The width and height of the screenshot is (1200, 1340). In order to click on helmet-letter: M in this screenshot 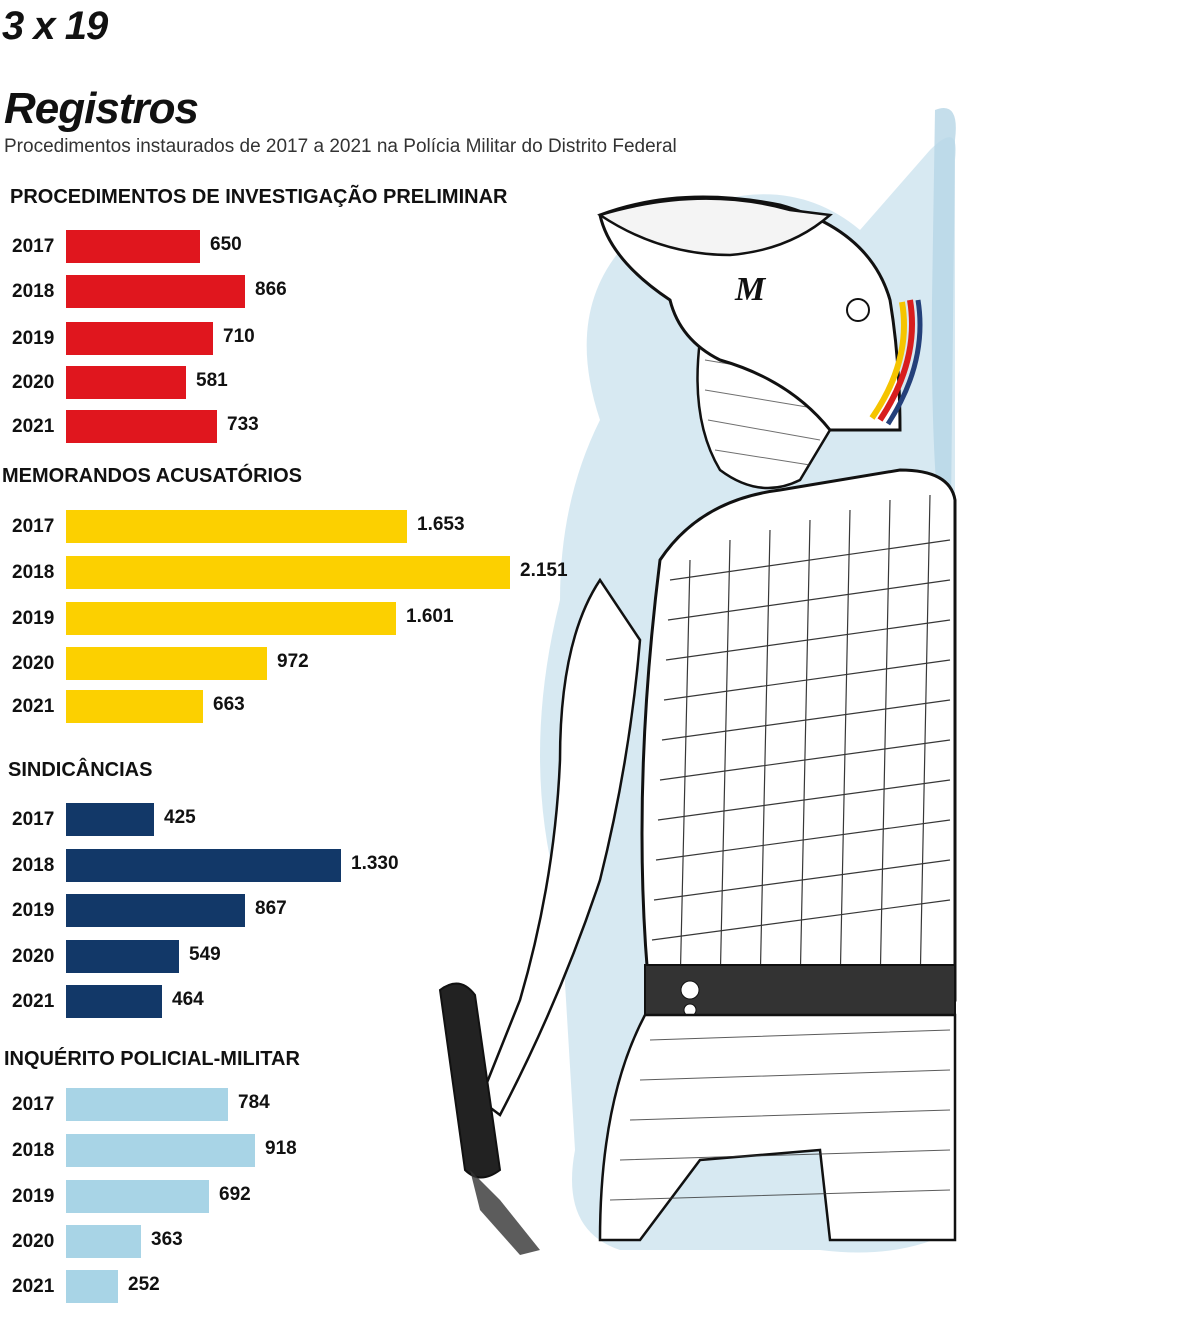, I will do `click(750, 289)`.